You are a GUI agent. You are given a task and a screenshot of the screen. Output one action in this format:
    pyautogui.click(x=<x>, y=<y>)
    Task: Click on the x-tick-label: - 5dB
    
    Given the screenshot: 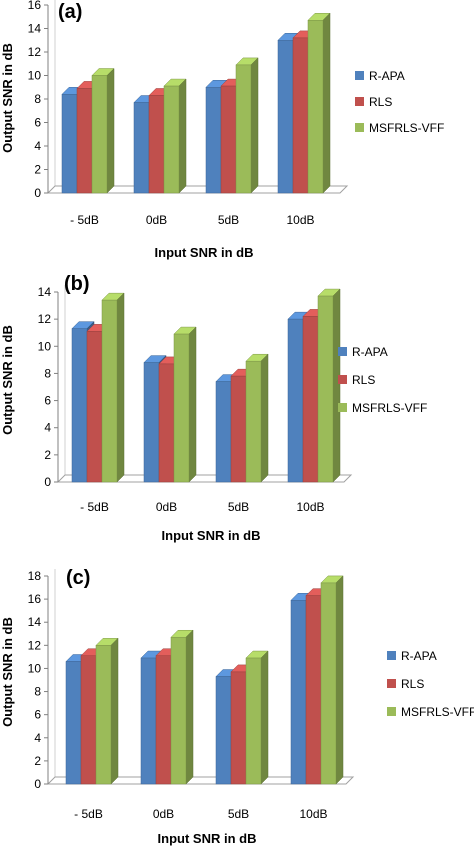 What is the action you would take?
    pyautogui.click(x=84, y=220)
    